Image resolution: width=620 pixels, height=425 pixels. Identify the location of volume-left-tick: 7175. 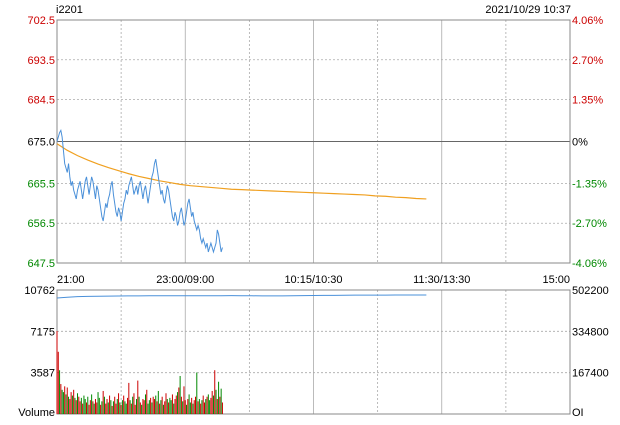
(43, 332).